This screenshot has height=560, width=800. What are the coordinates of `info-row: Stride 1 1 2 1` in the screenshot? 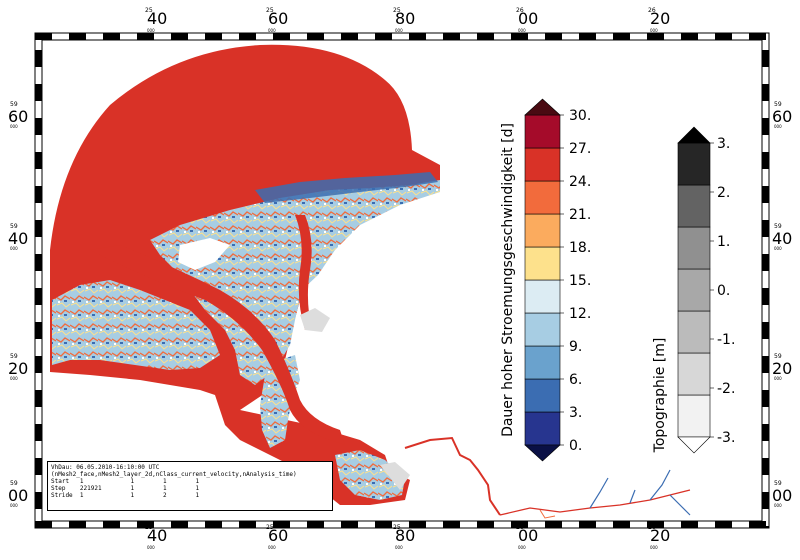 It's located at (125, 495).